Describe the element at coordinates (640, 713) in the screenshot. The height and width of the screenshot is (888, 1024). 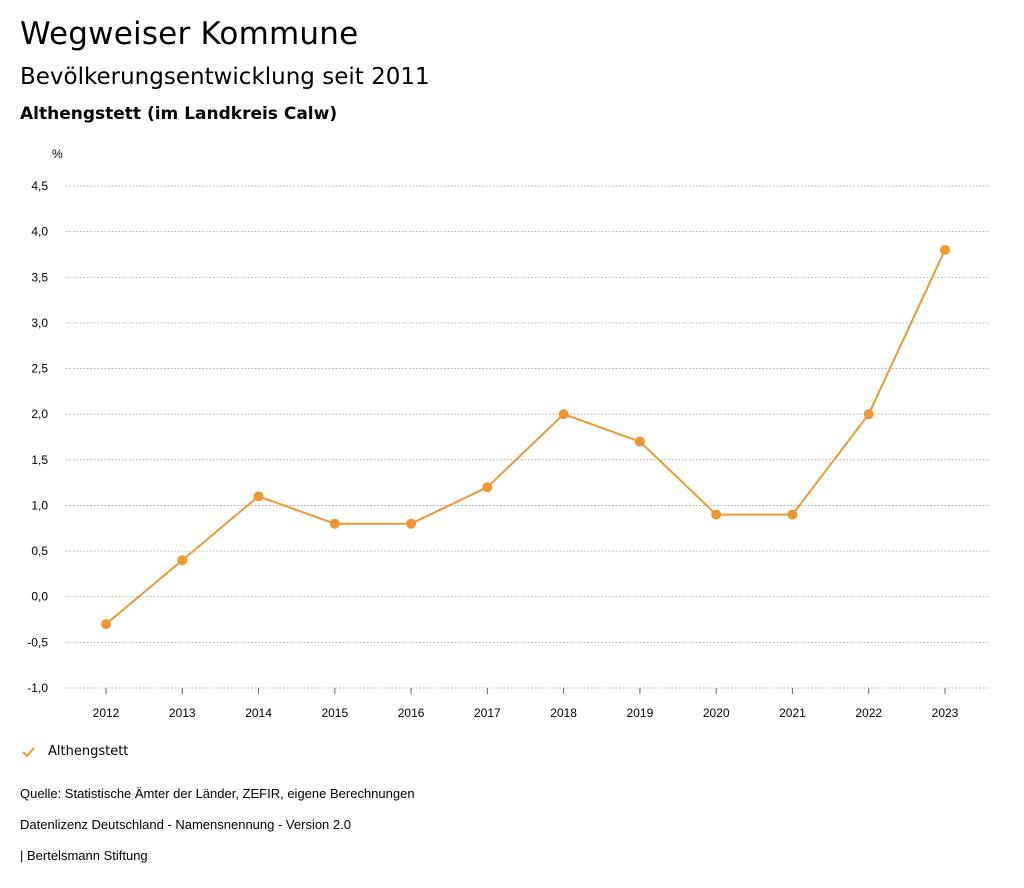
I see `x-tick-label: 2019` at that location.